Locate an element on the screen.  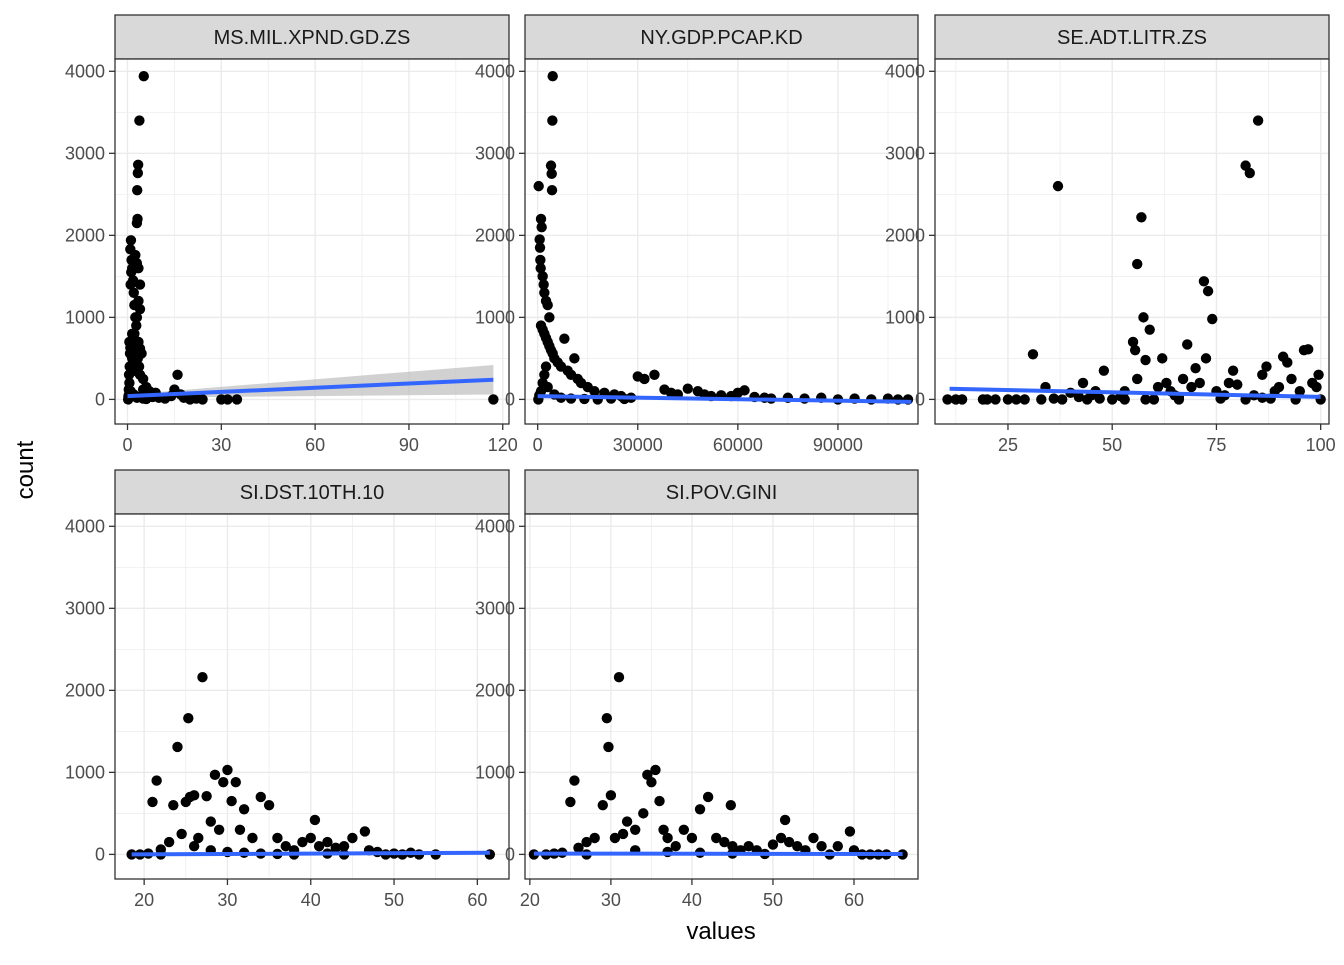
x-tick-label: 50 is located at coordinates (1112, 445).